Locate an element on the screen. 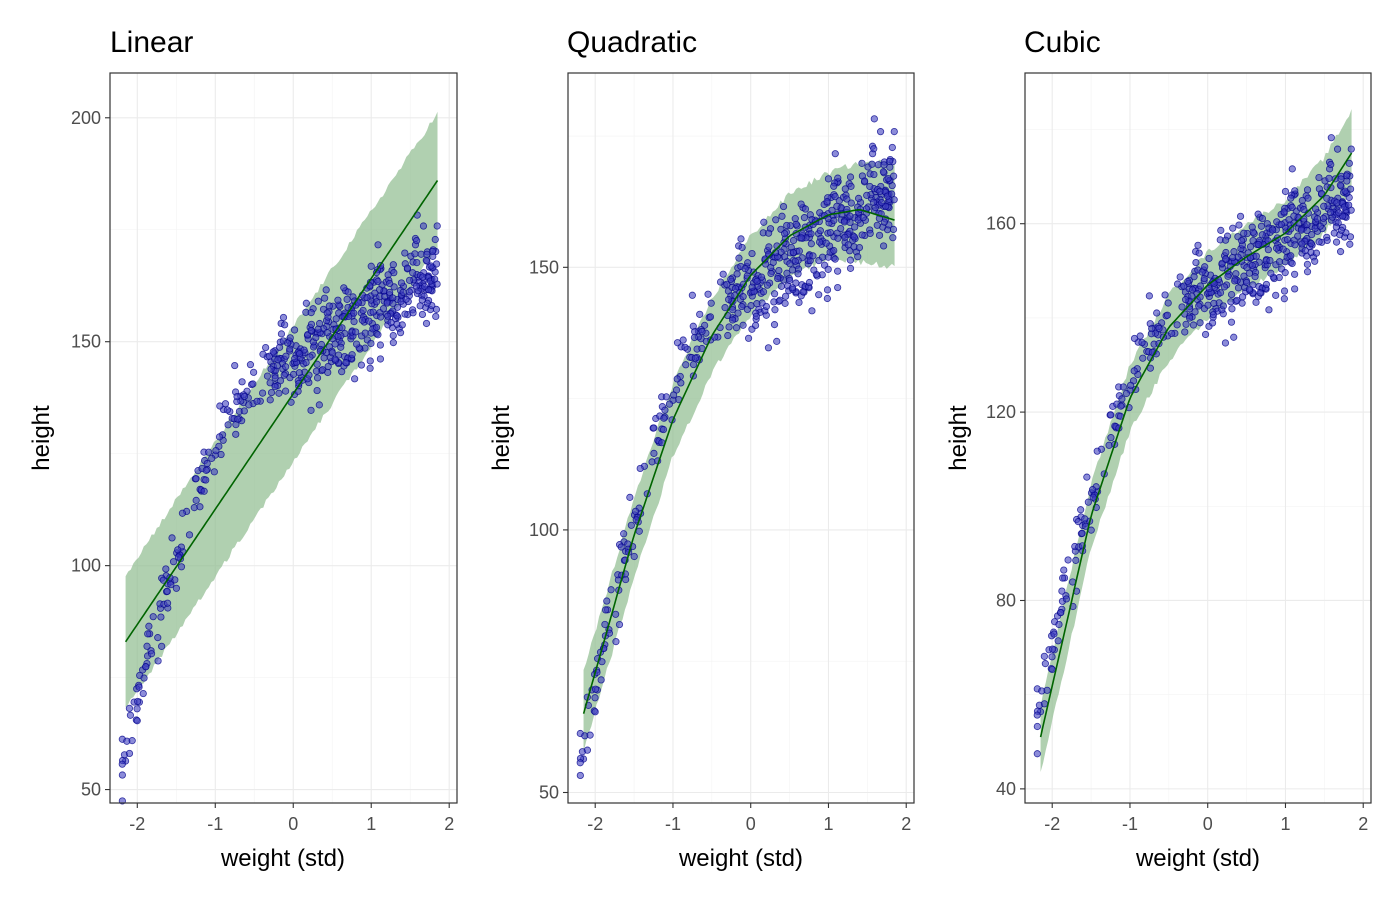 This screenshot has height=900, width=1400. y-axis-title: height is located at coordinates (501, 438).